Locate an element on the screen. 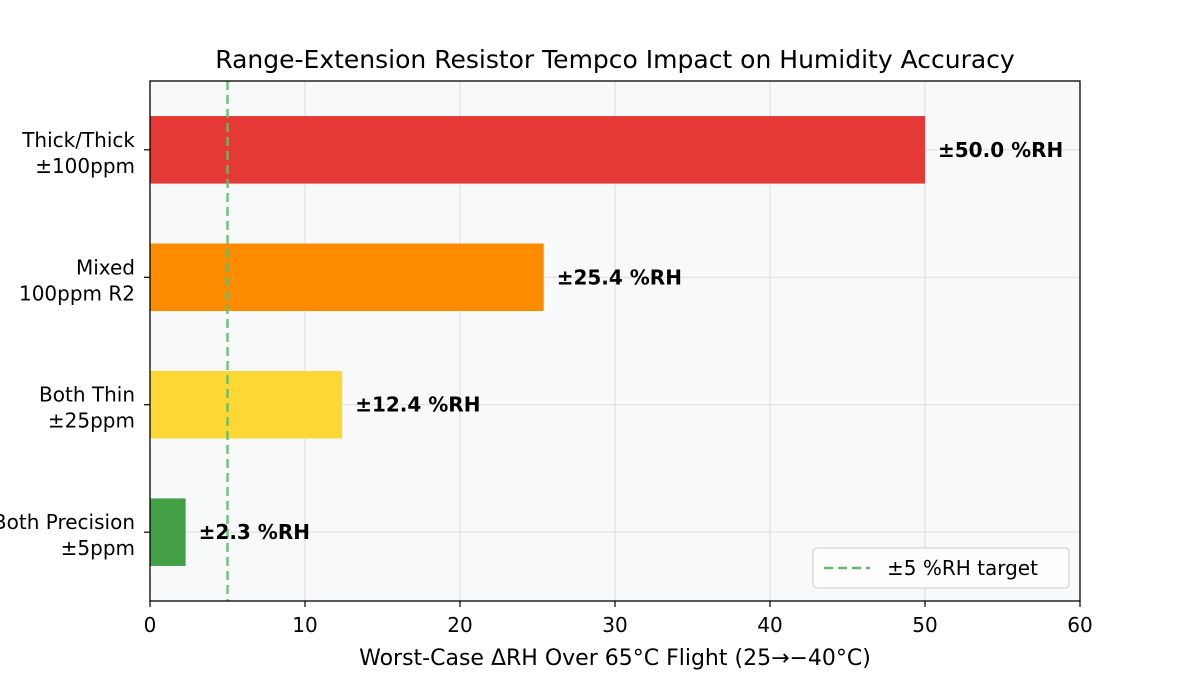 Image resolution: width=1200 pixels, height=675 pixels. x-axis-ticks: 0 10 20 30 40 50 60 is located at coordinates (618, 619).